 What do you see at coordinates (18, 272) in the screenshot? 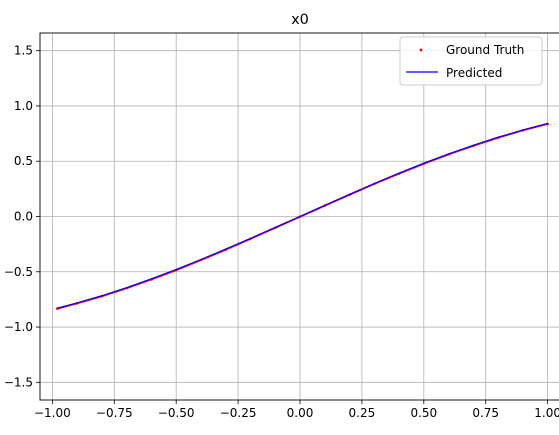
I see `y-tick-label: −0.5` at bounding box center [18, 272].